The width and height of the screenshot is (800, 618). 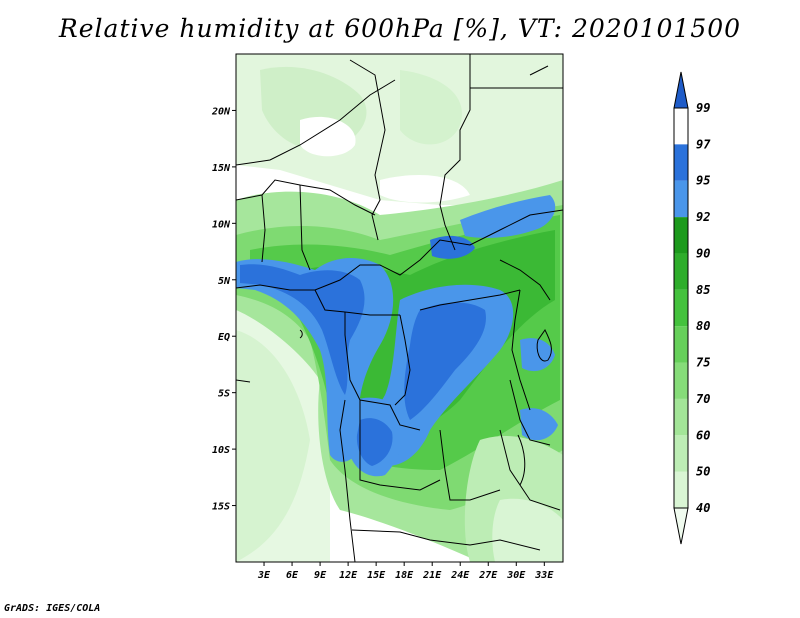 I want to click on colorbar-level-label: 75, so click(x=703, y=363).